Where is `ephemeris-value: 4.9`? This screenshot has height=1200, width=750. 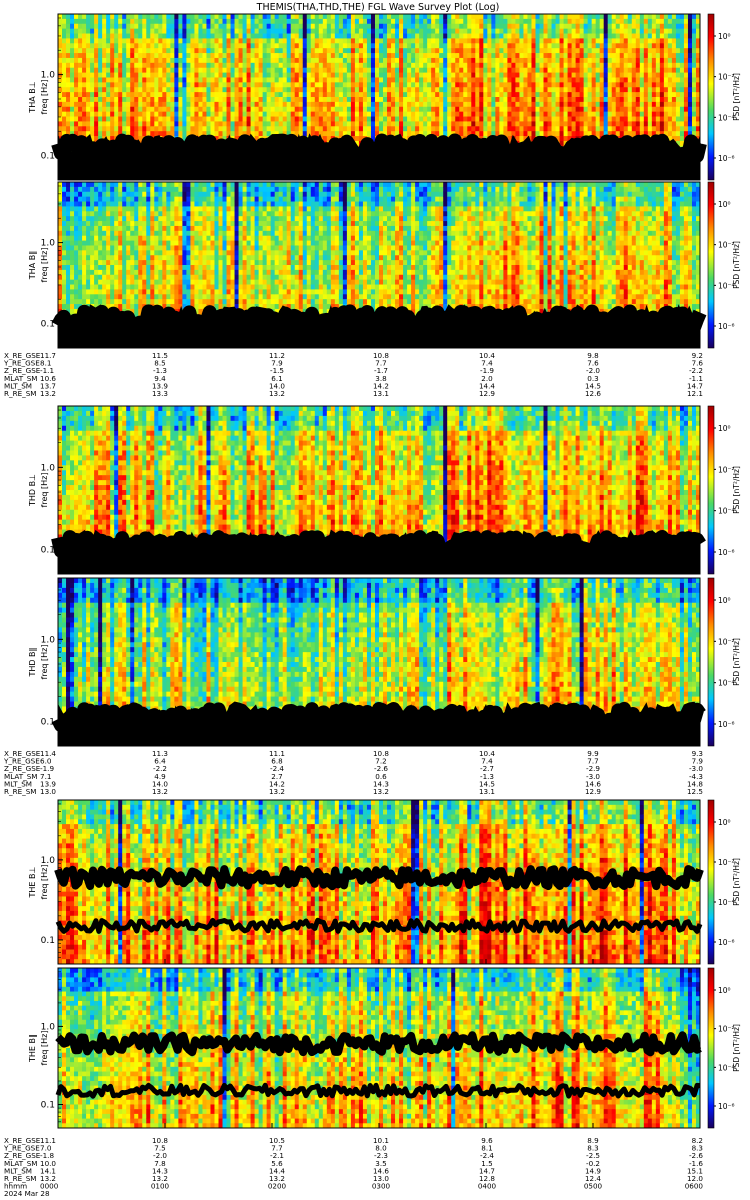 ephemeris-value: 4.9 is located at coordinates (160, 776).